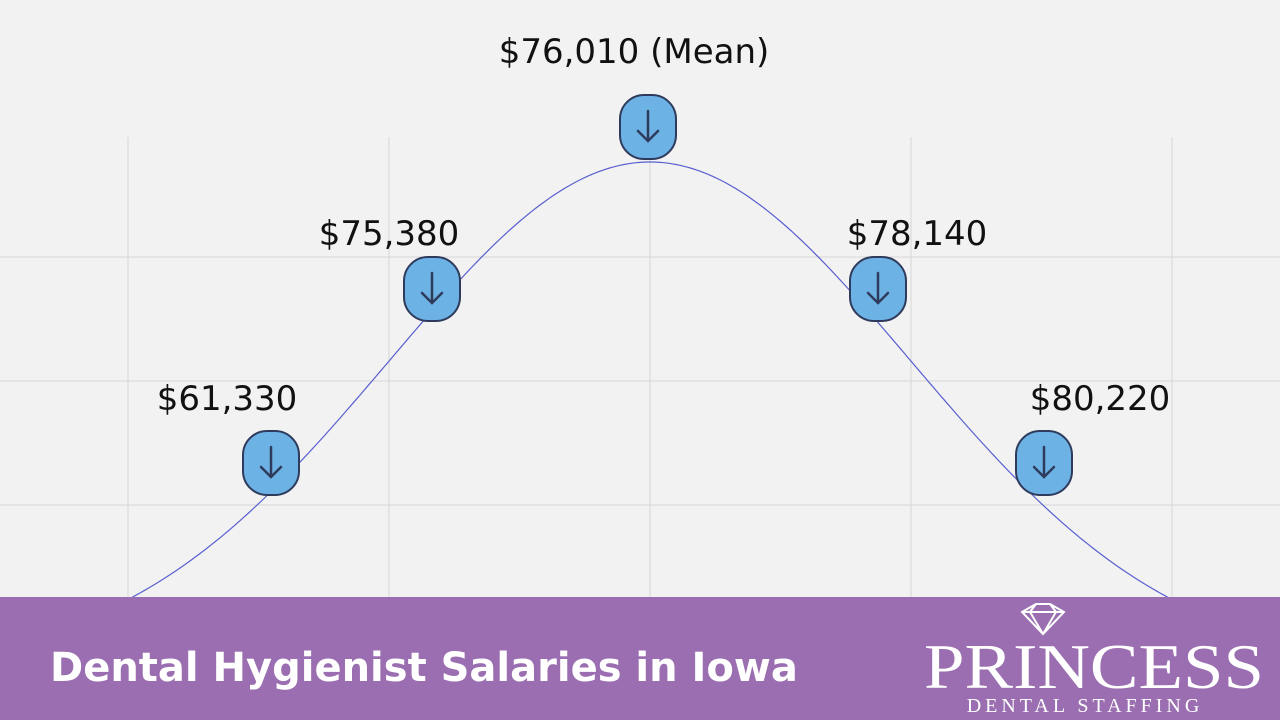  I want to click on banner-title: Dental Hygienist Salaries in Iowa, so click(424, 668).